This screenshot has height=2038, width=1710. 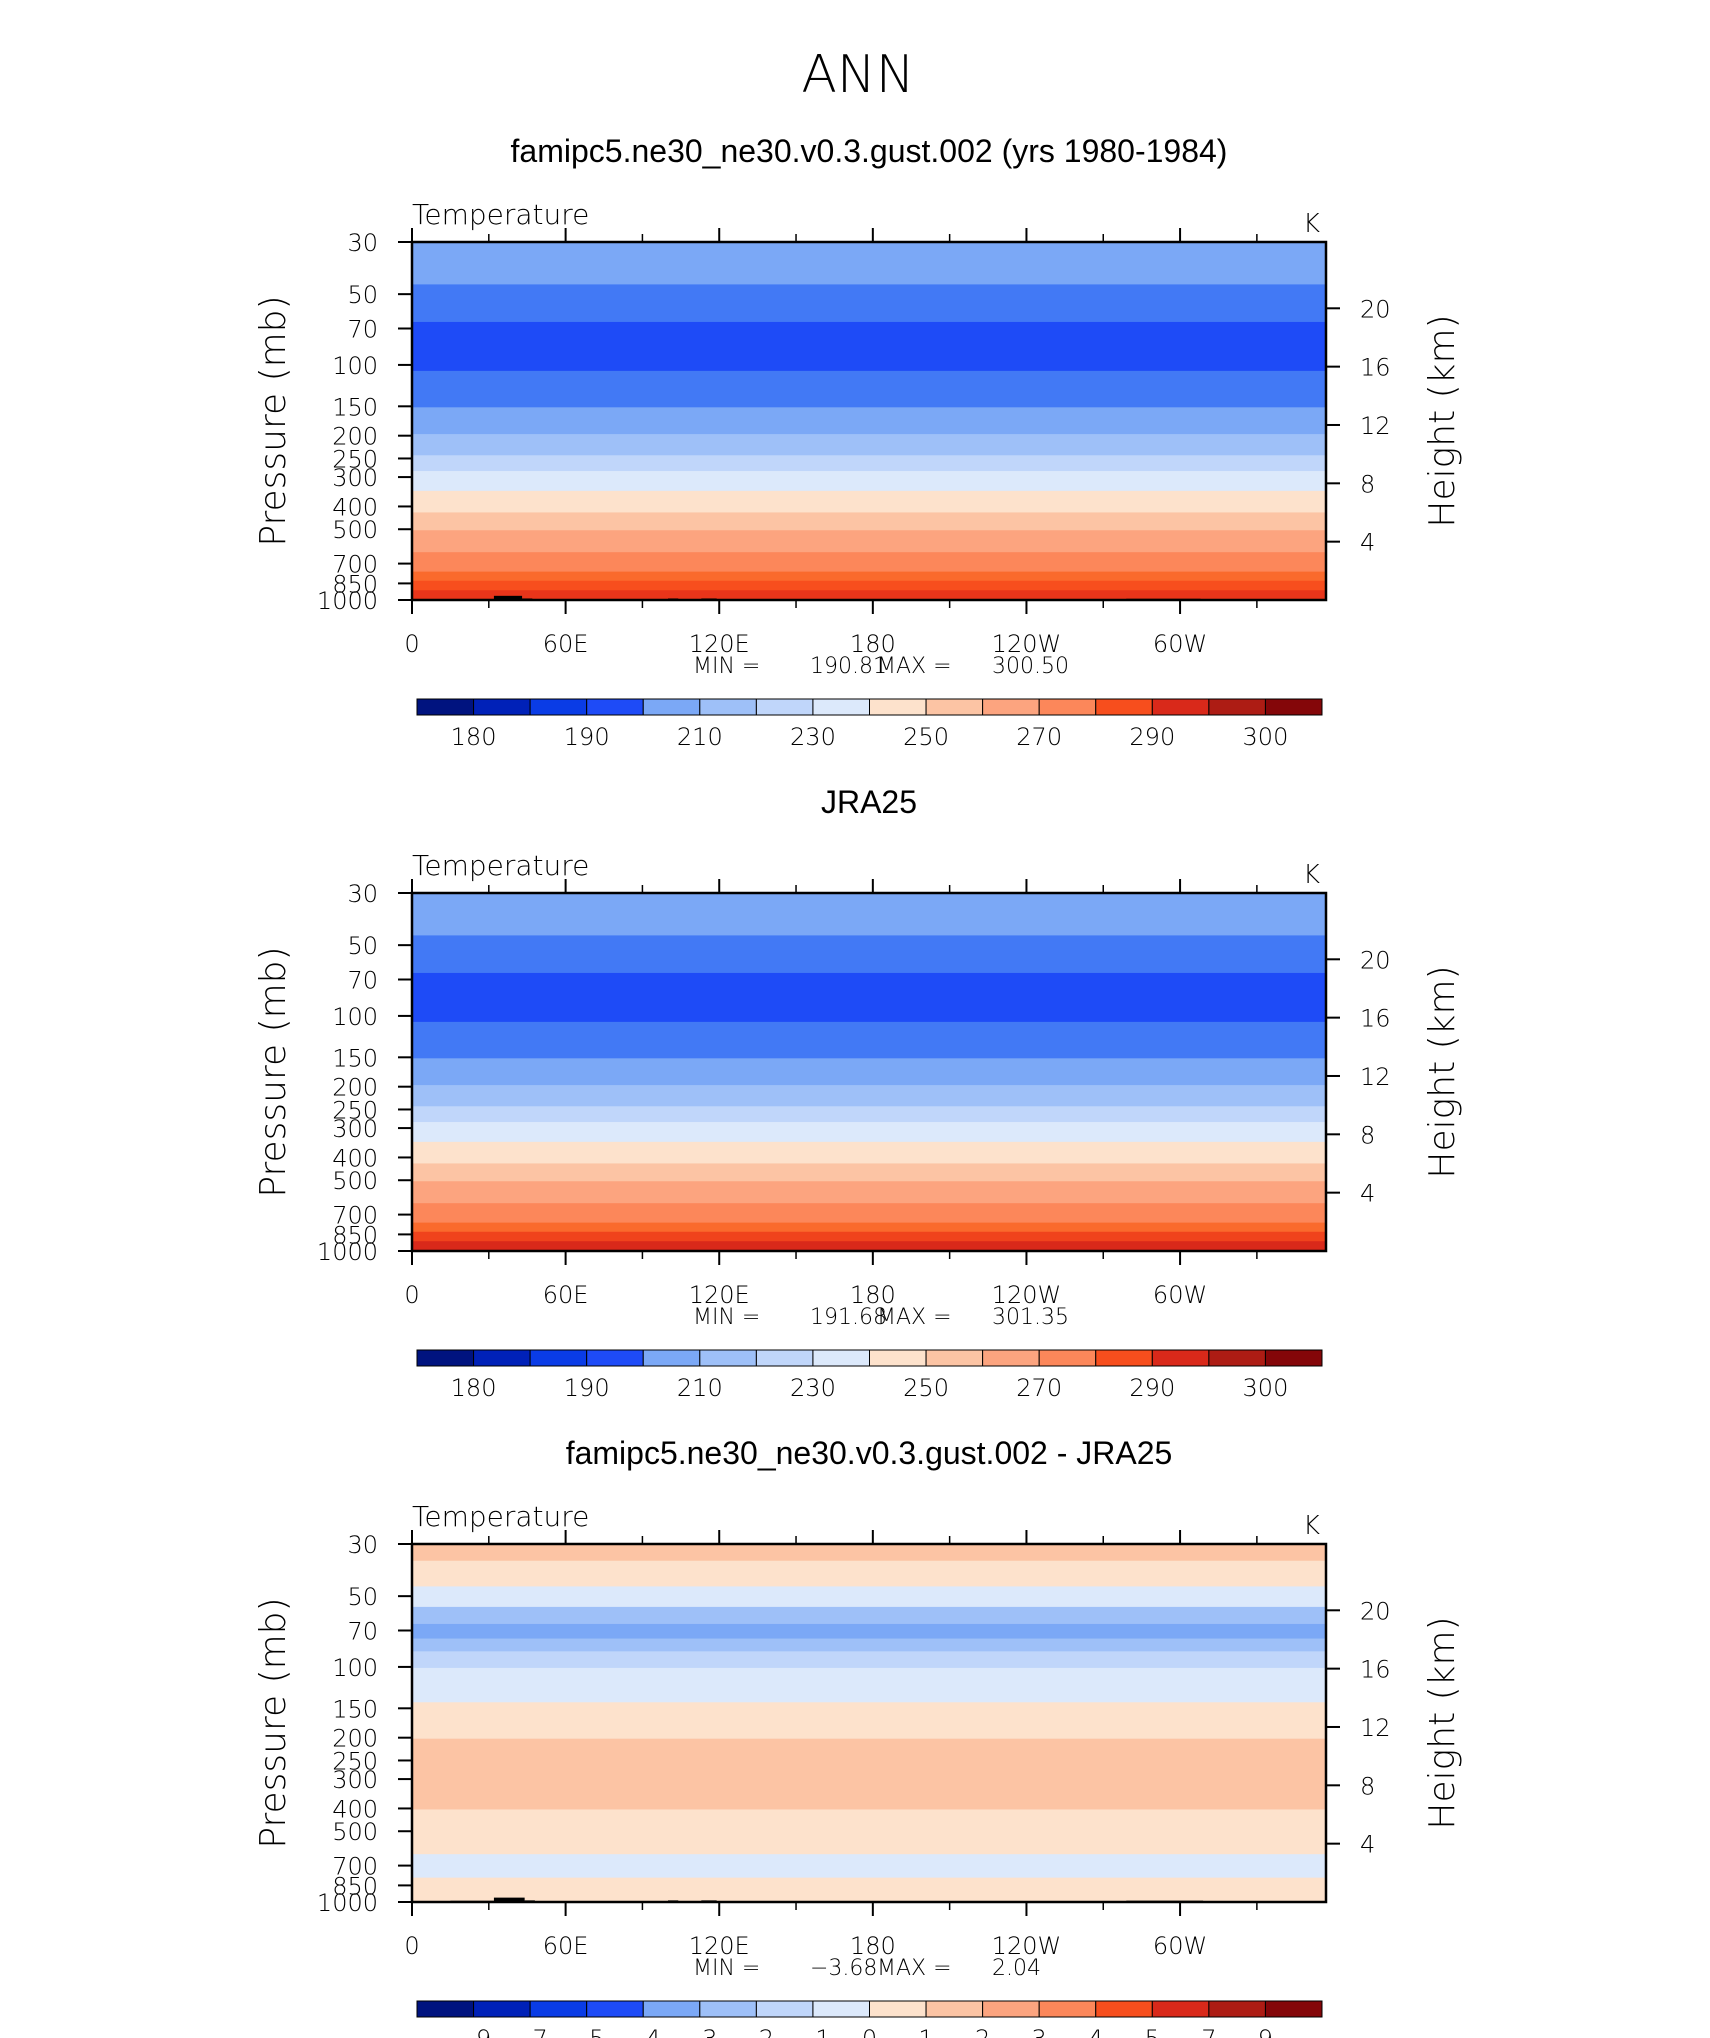 I want to click on y-tick-label: 850, so click(x=355, y=584).